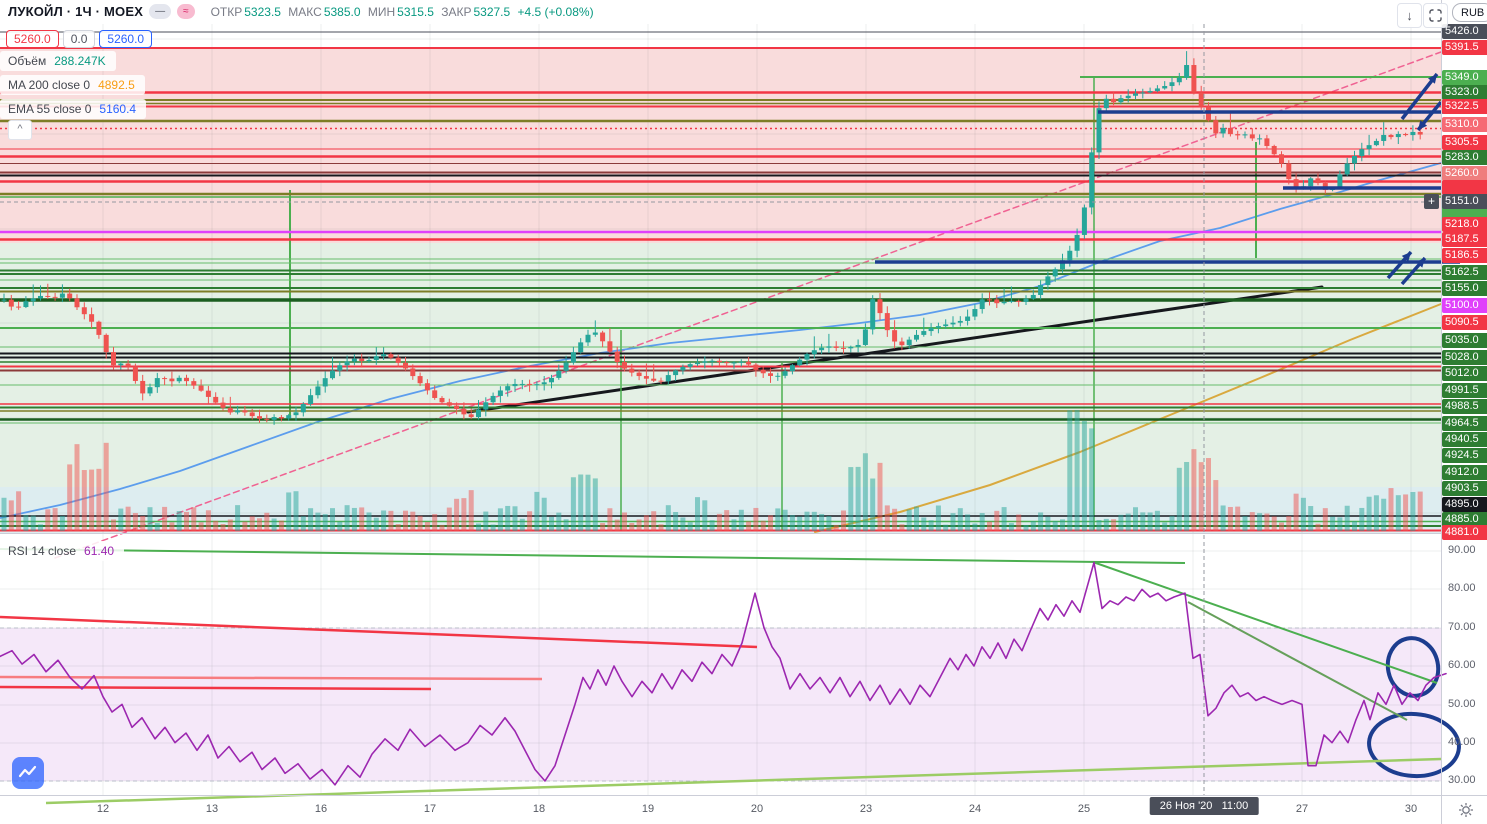  What do you see at coordinates (1464, 47) in the screenshot?
I see `price-axis-label: 5391.5` at bounding box center [1464, 47].